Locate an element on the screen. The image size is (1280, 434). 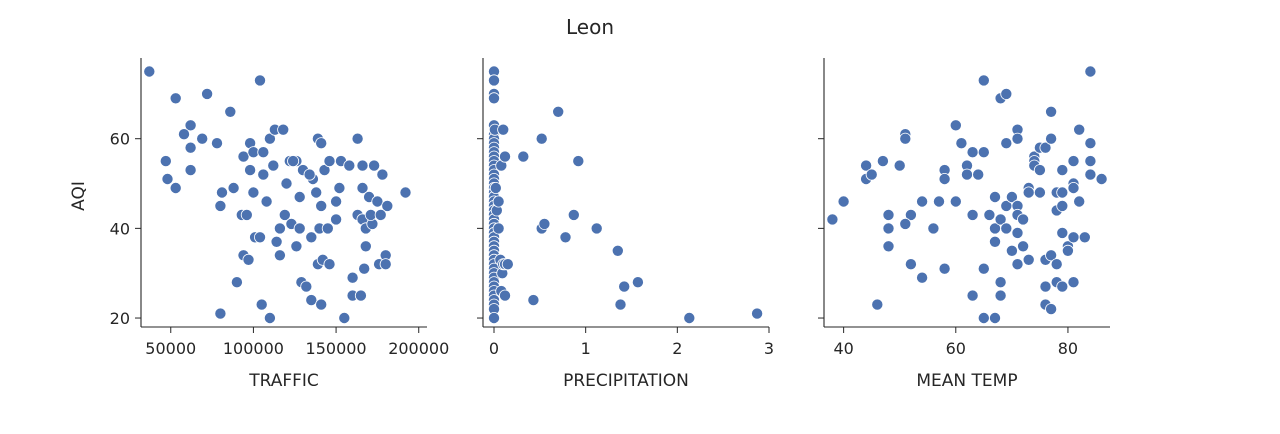
x-axis-label: TRAFFIC is located at coordinates (283, 381).